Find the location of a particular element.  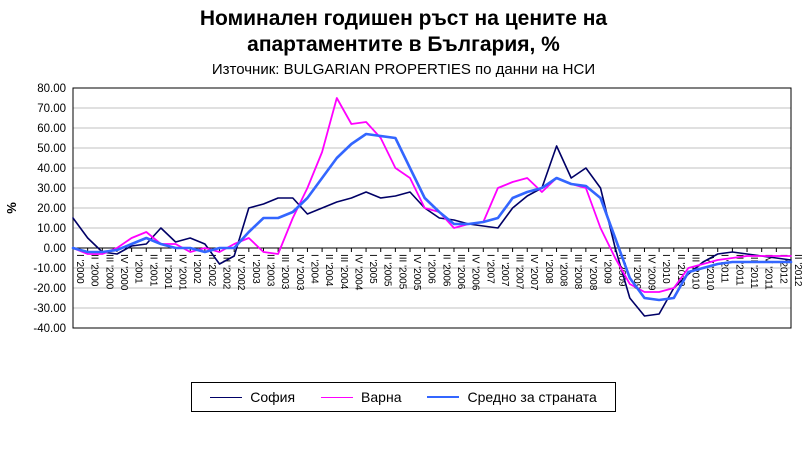

x-tick-label: IV '2002 is located at coordinates (240, 272).